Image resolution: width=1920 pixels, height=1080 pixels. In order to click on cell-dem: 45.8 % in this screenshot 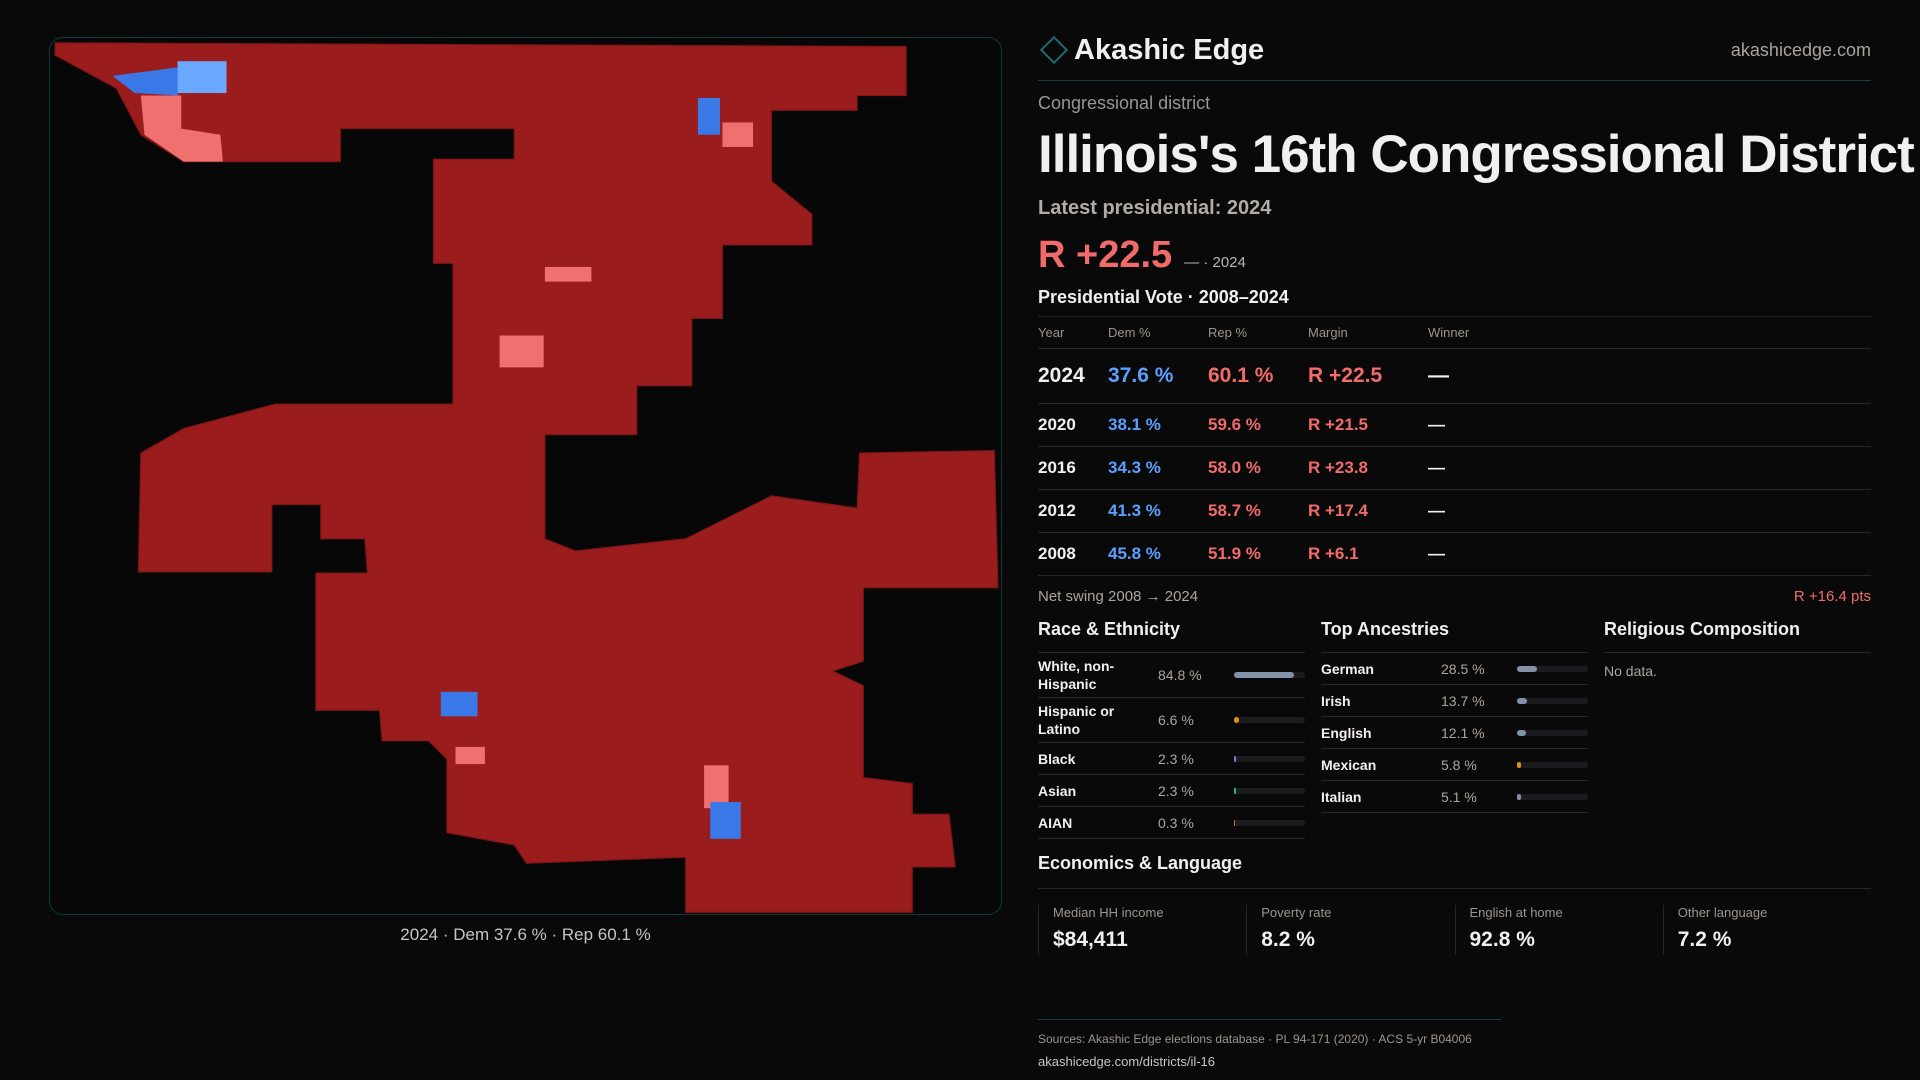, I will do `click(1158, 554)`.